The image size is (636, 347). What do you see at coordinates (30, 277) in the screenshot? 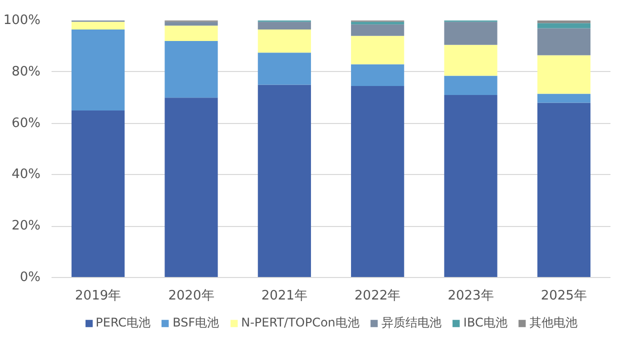
I see `y-tick-label: 0%` at bounding box center [30, 277].